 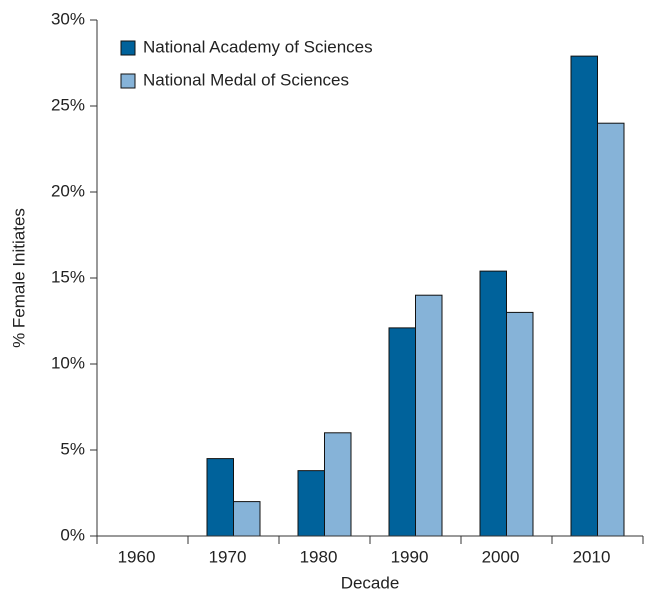 What do you see at coordinates (228, 556) in the screenshot?
I see `x-tick-label: 1970` at bounding box center [228, 556].